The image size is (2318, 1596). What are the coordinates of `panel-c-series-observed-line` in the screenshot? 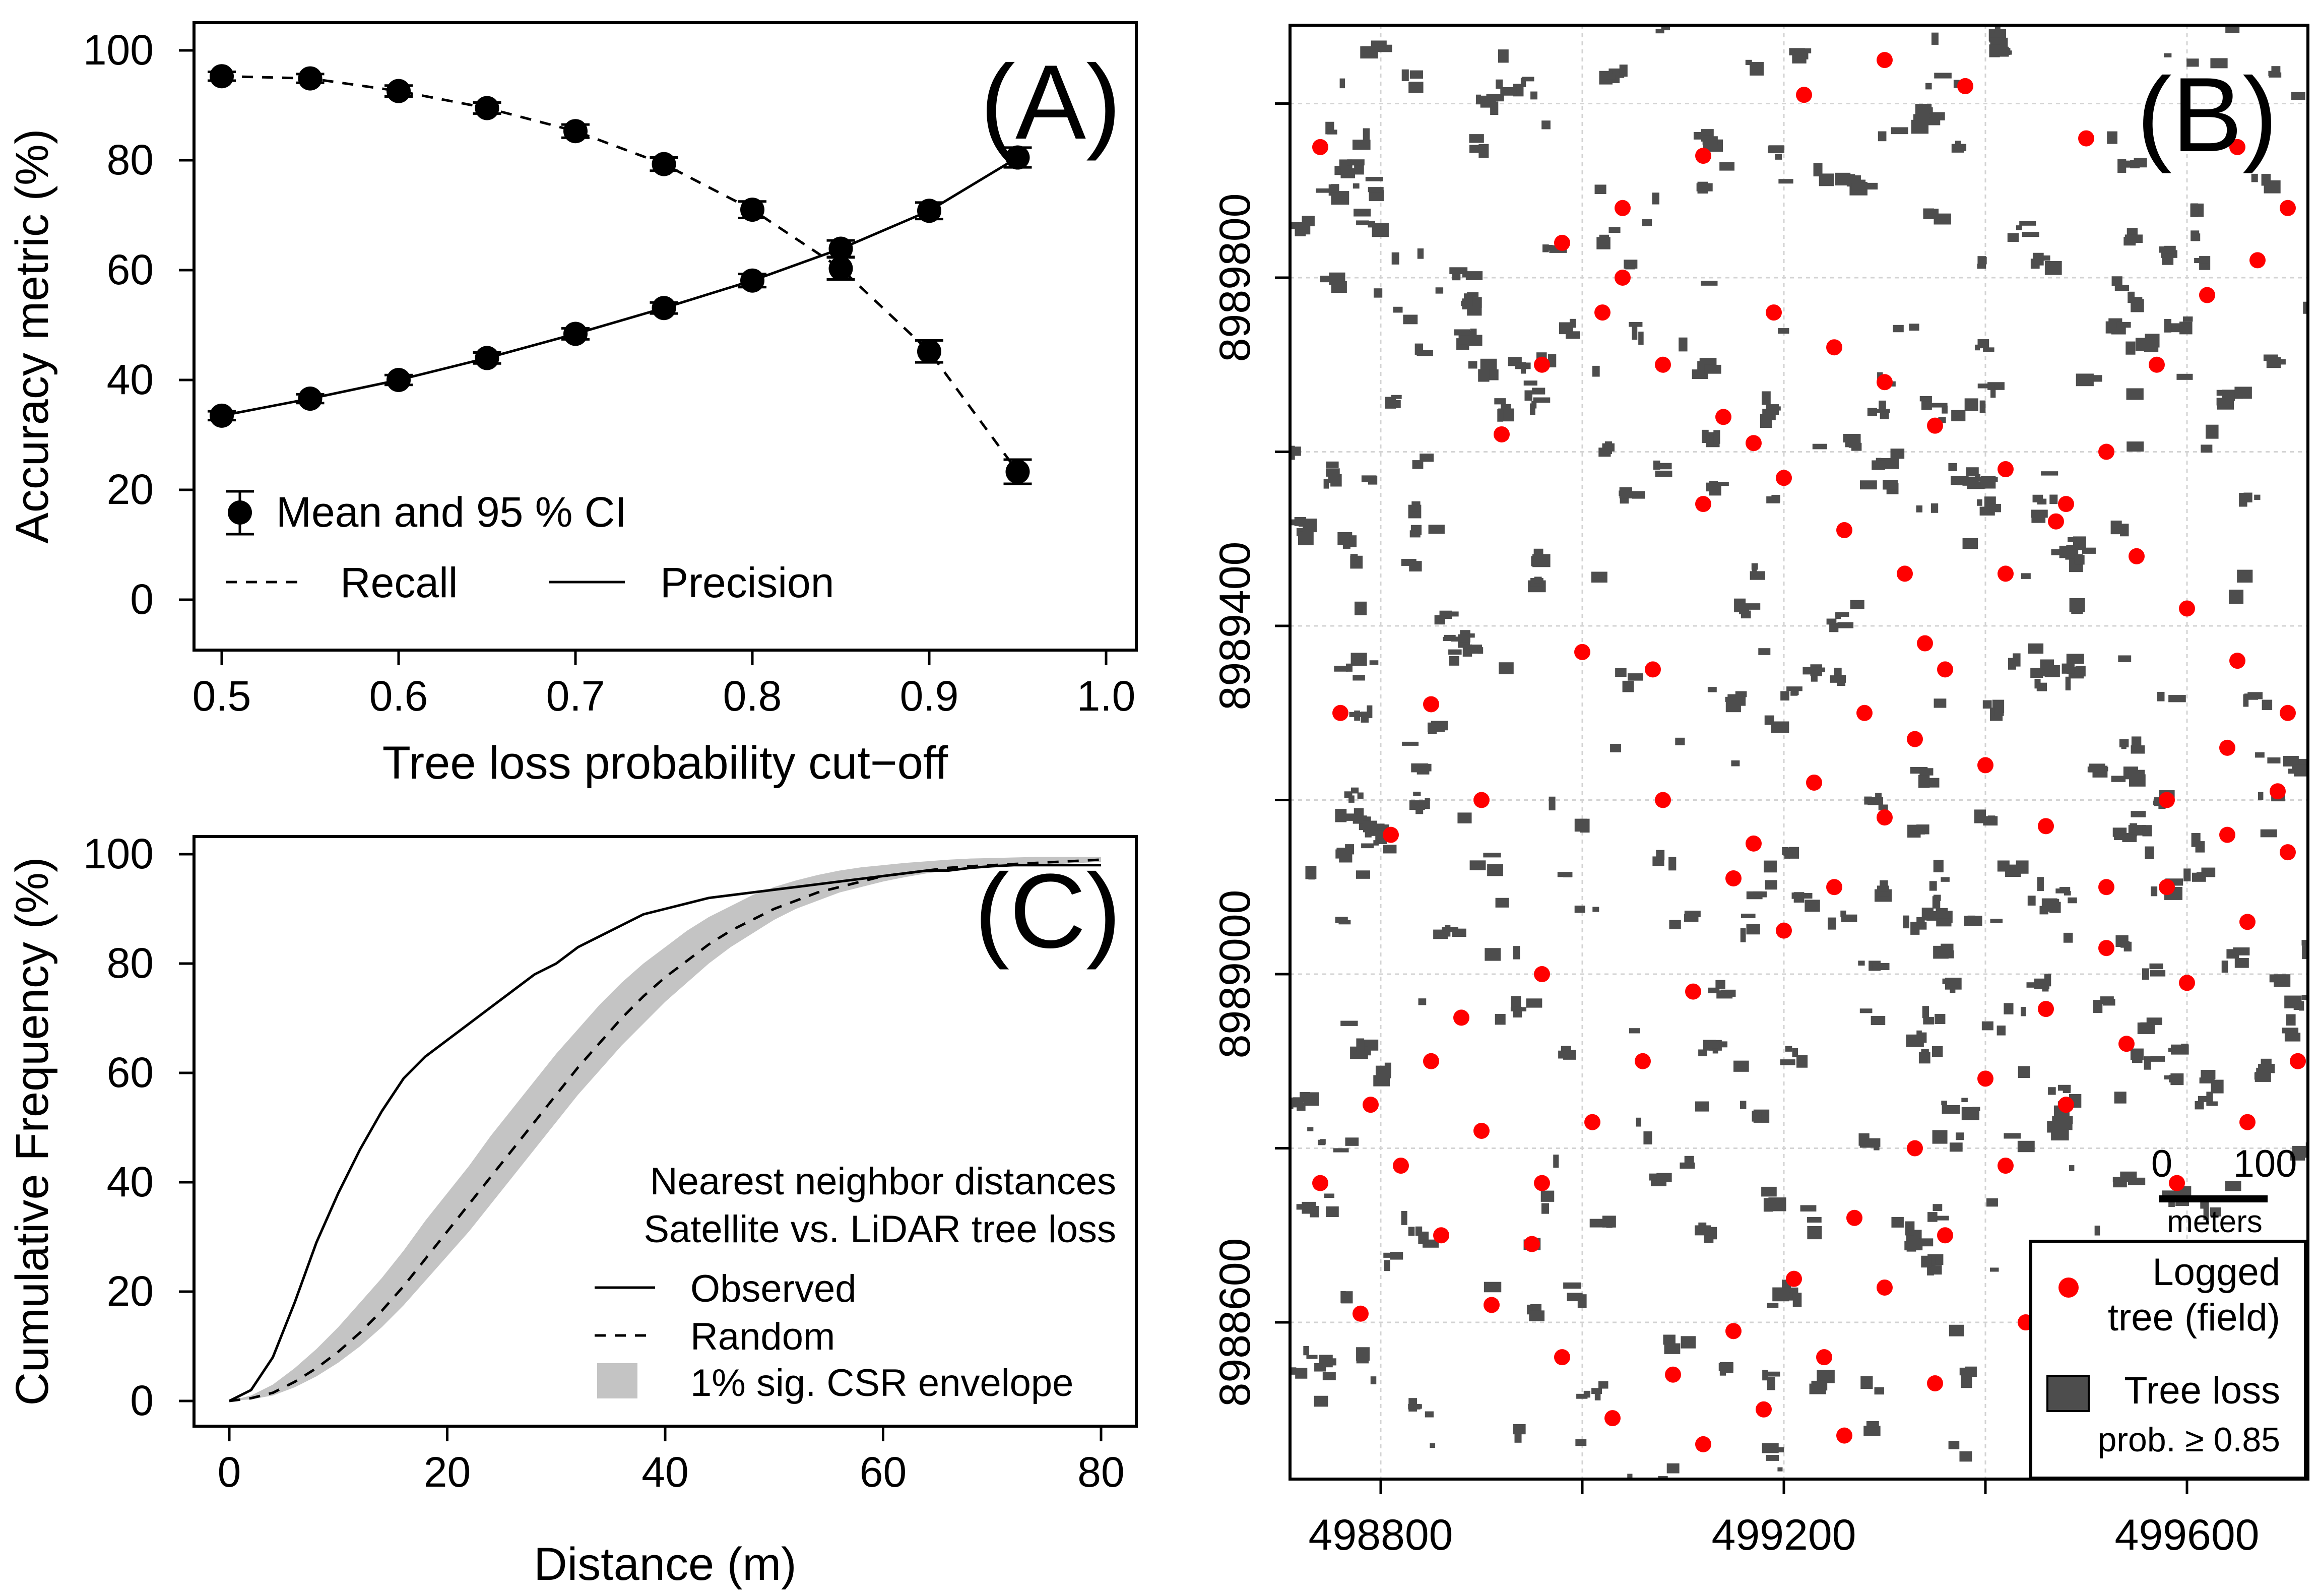 It's located at (664, 1133).